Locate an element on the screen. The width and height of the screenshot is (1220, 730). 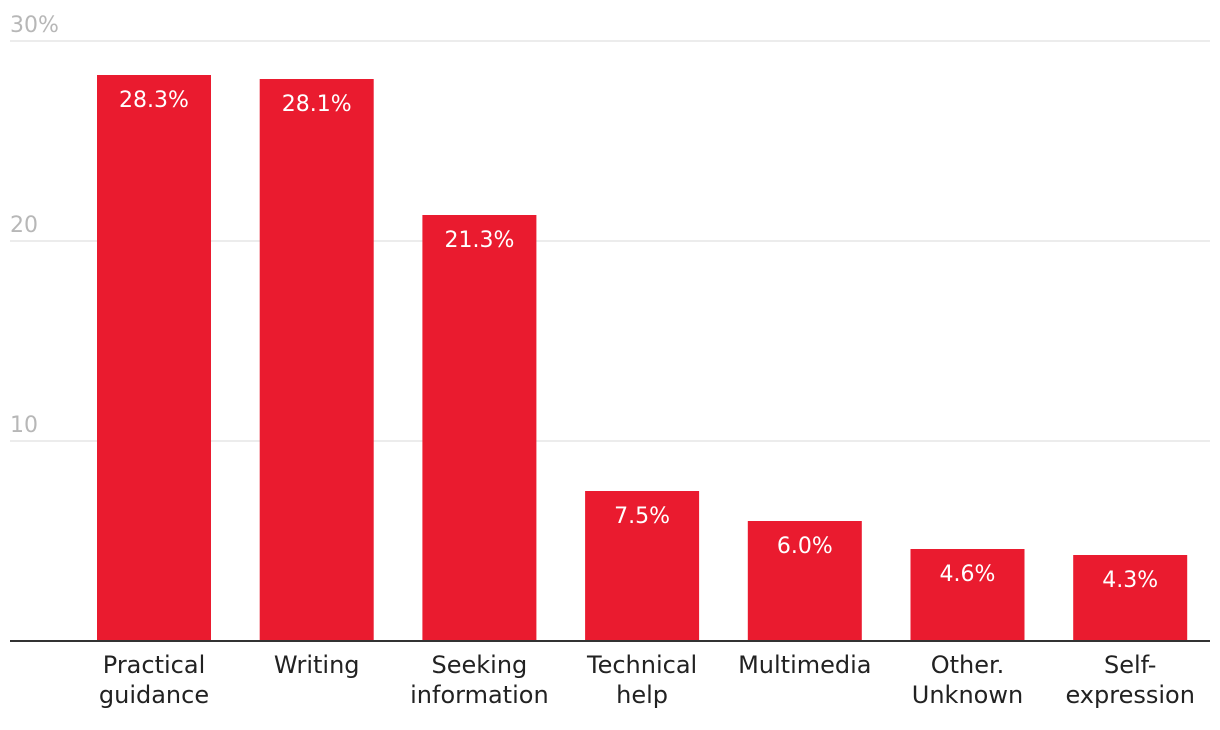
category-label-line: Self- is located at coordinates (1130, 665).